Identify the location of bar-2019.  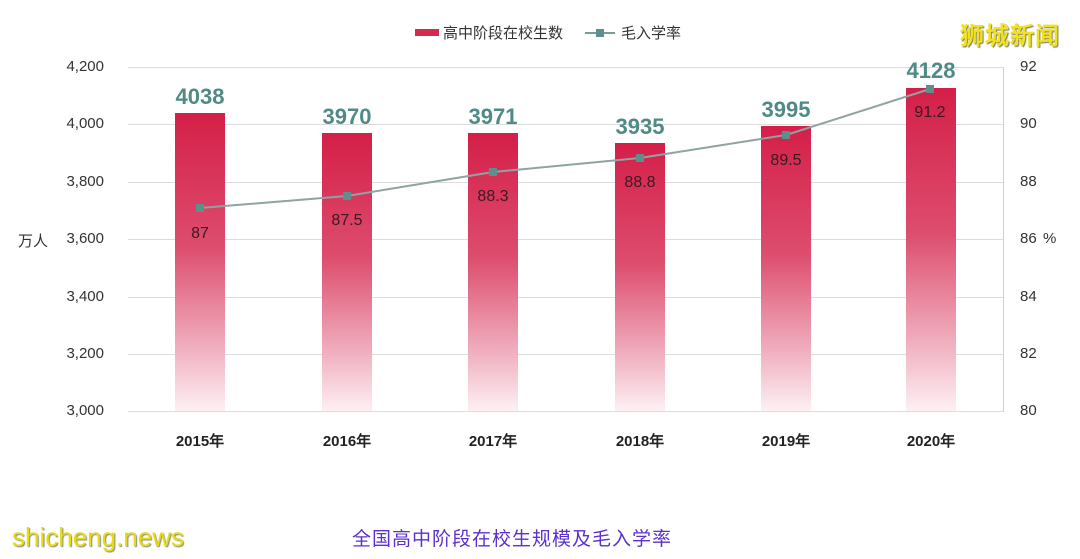
(786, 268).